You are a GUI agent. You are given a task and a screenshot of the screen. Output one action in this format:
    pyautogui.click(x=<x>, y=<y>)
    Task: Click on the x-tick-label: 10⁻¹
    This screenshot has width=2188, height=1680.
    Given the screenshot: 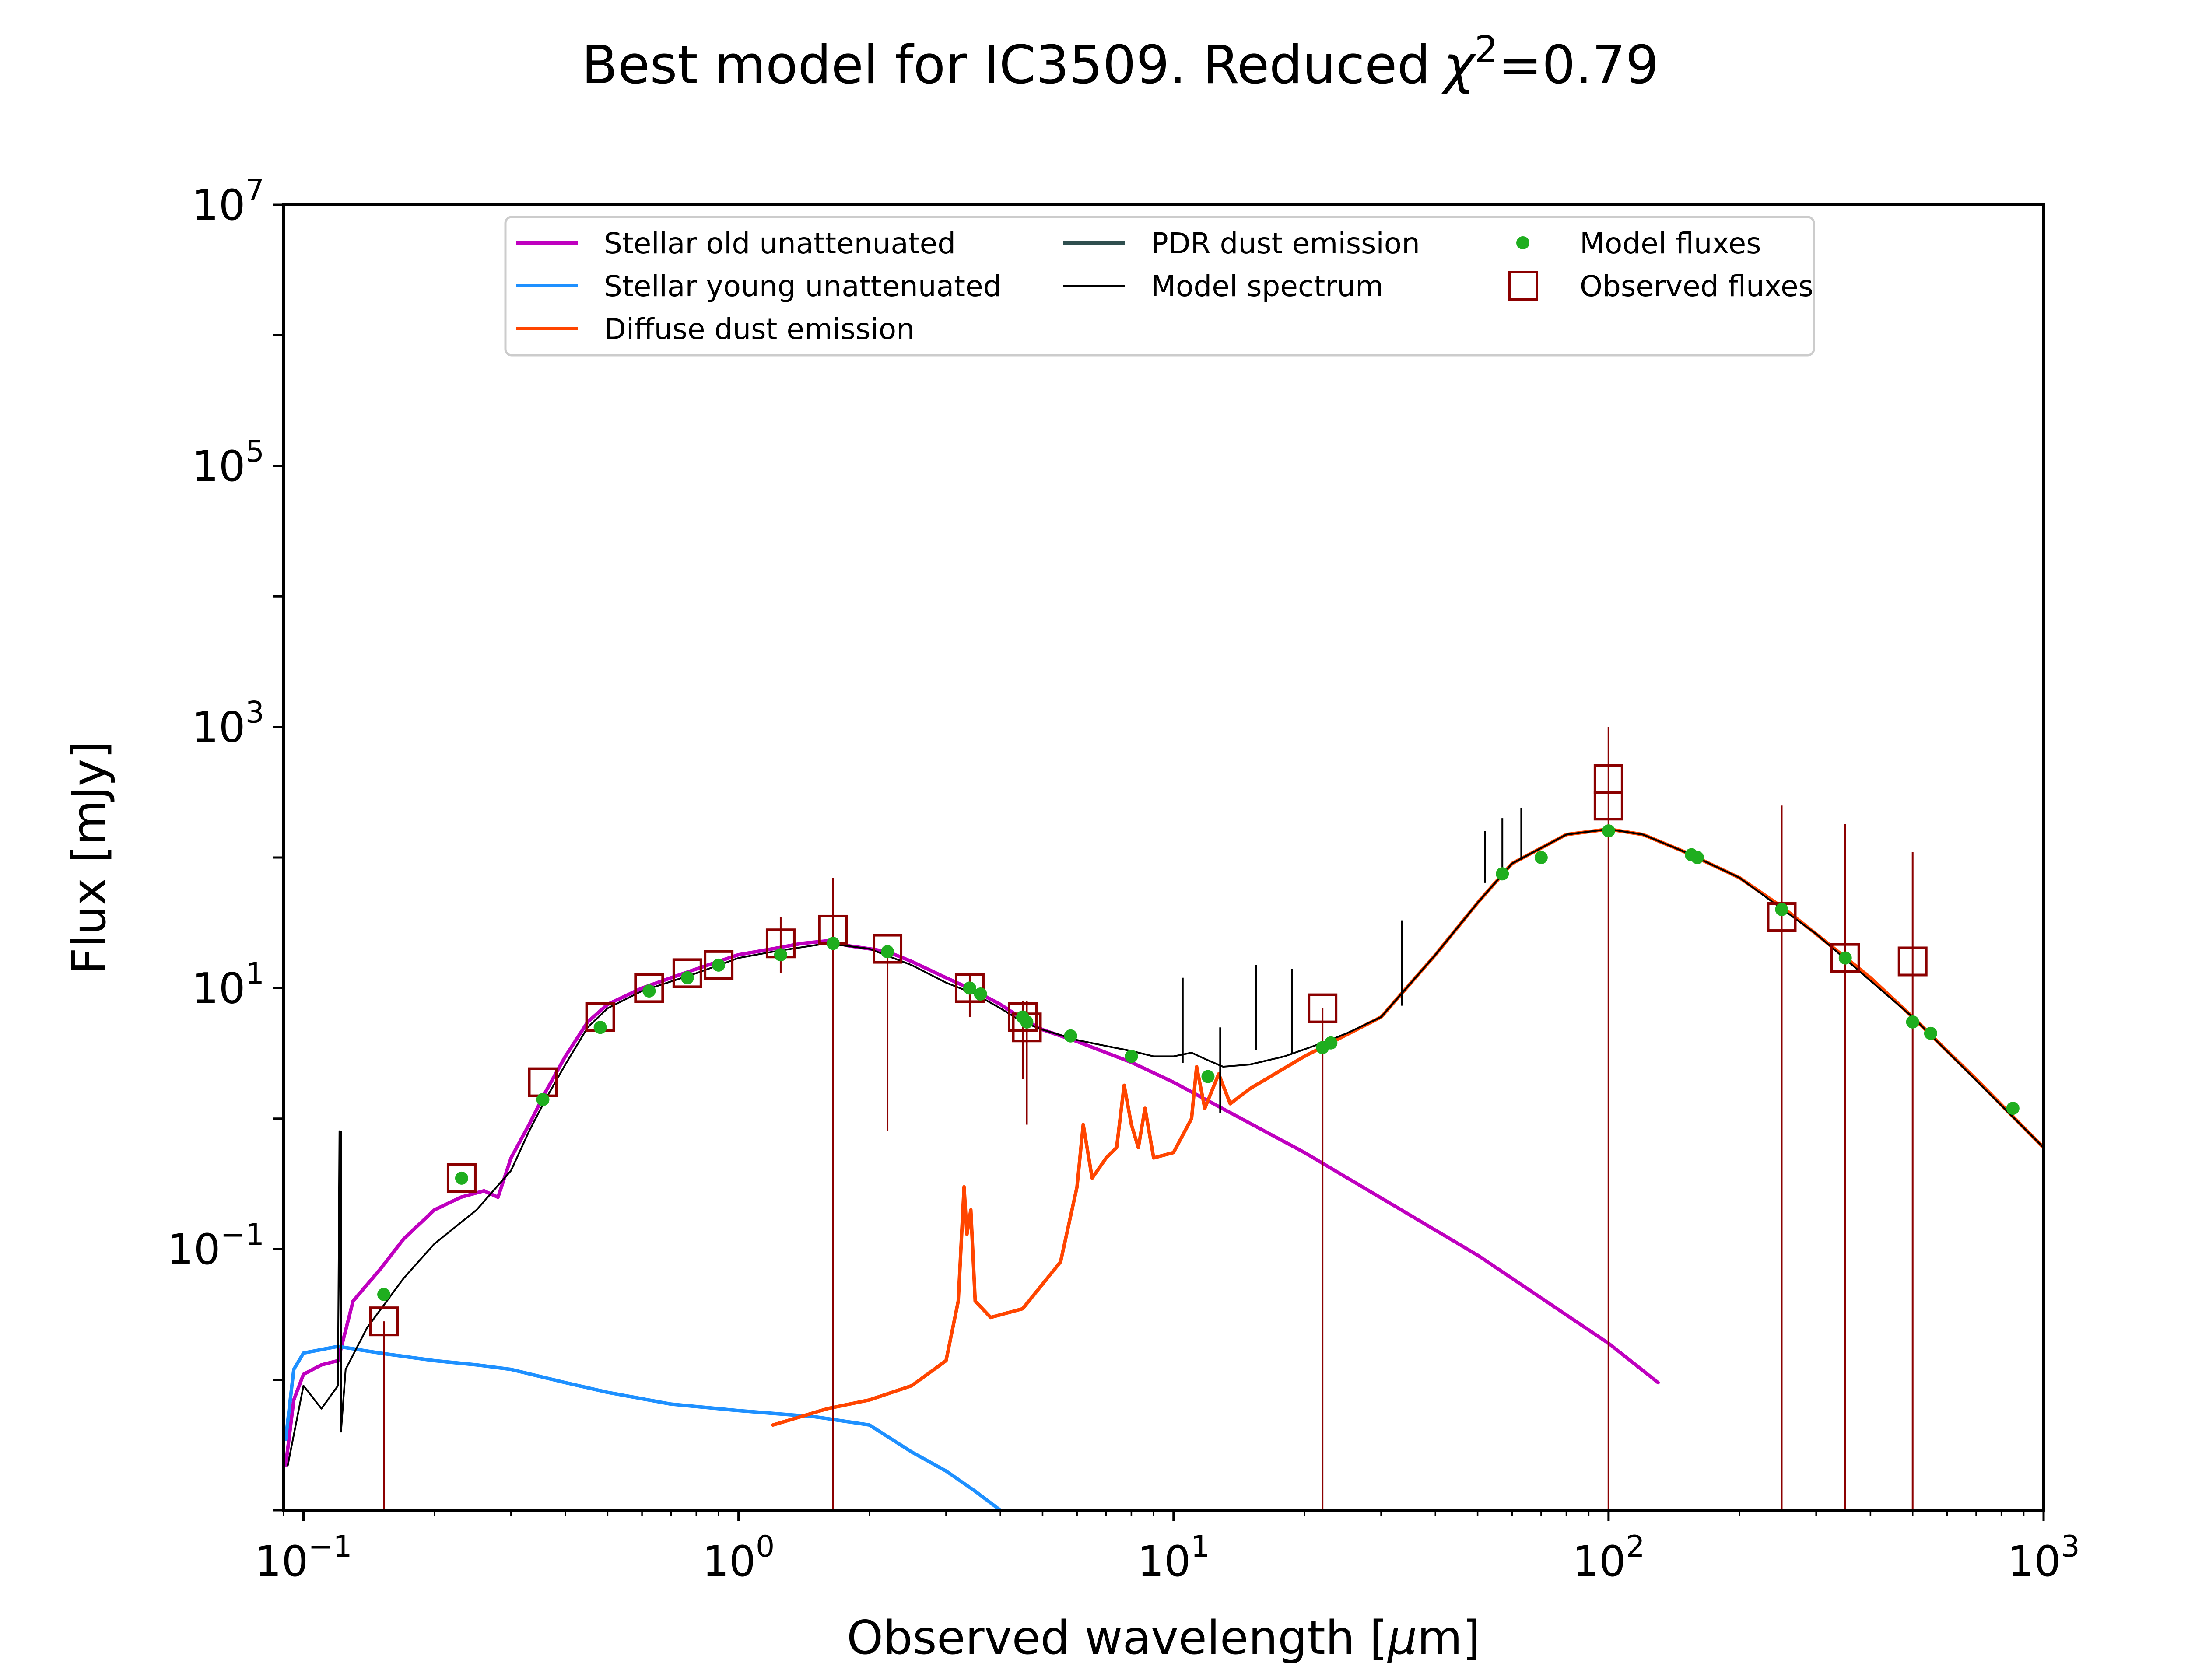 What is the action you would take?
    pyautogui.click(x=303, y=1558)
    